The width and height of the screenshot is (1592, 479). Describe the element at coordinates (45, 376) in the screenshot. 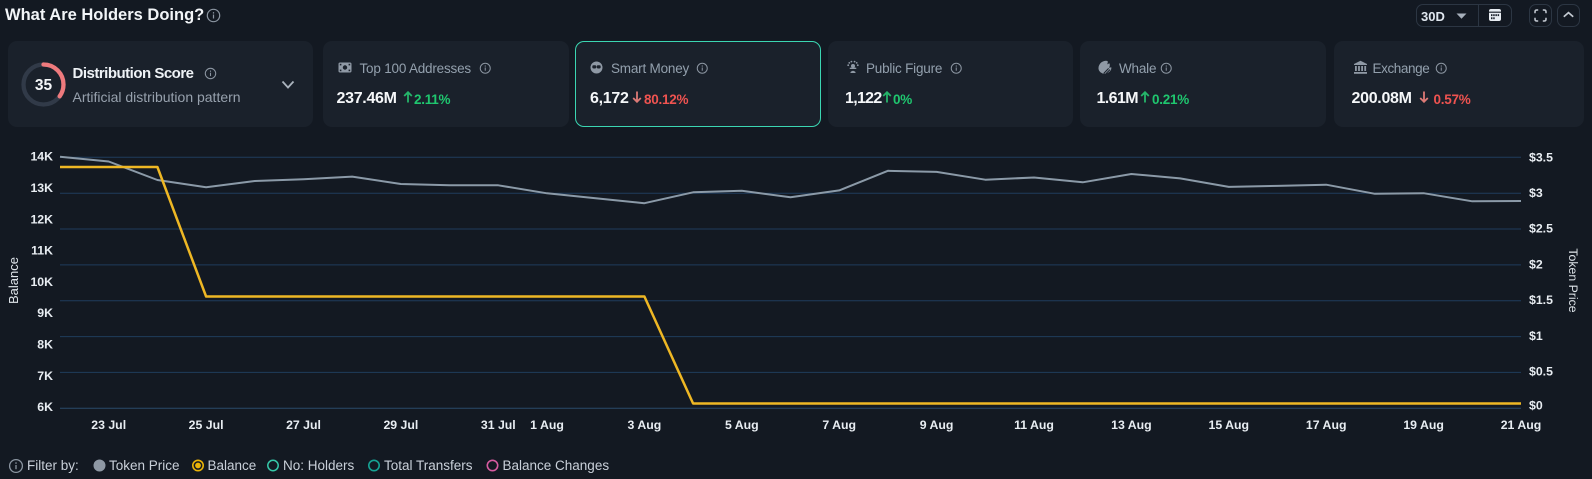

I see `svg-text: 7K` at that location.